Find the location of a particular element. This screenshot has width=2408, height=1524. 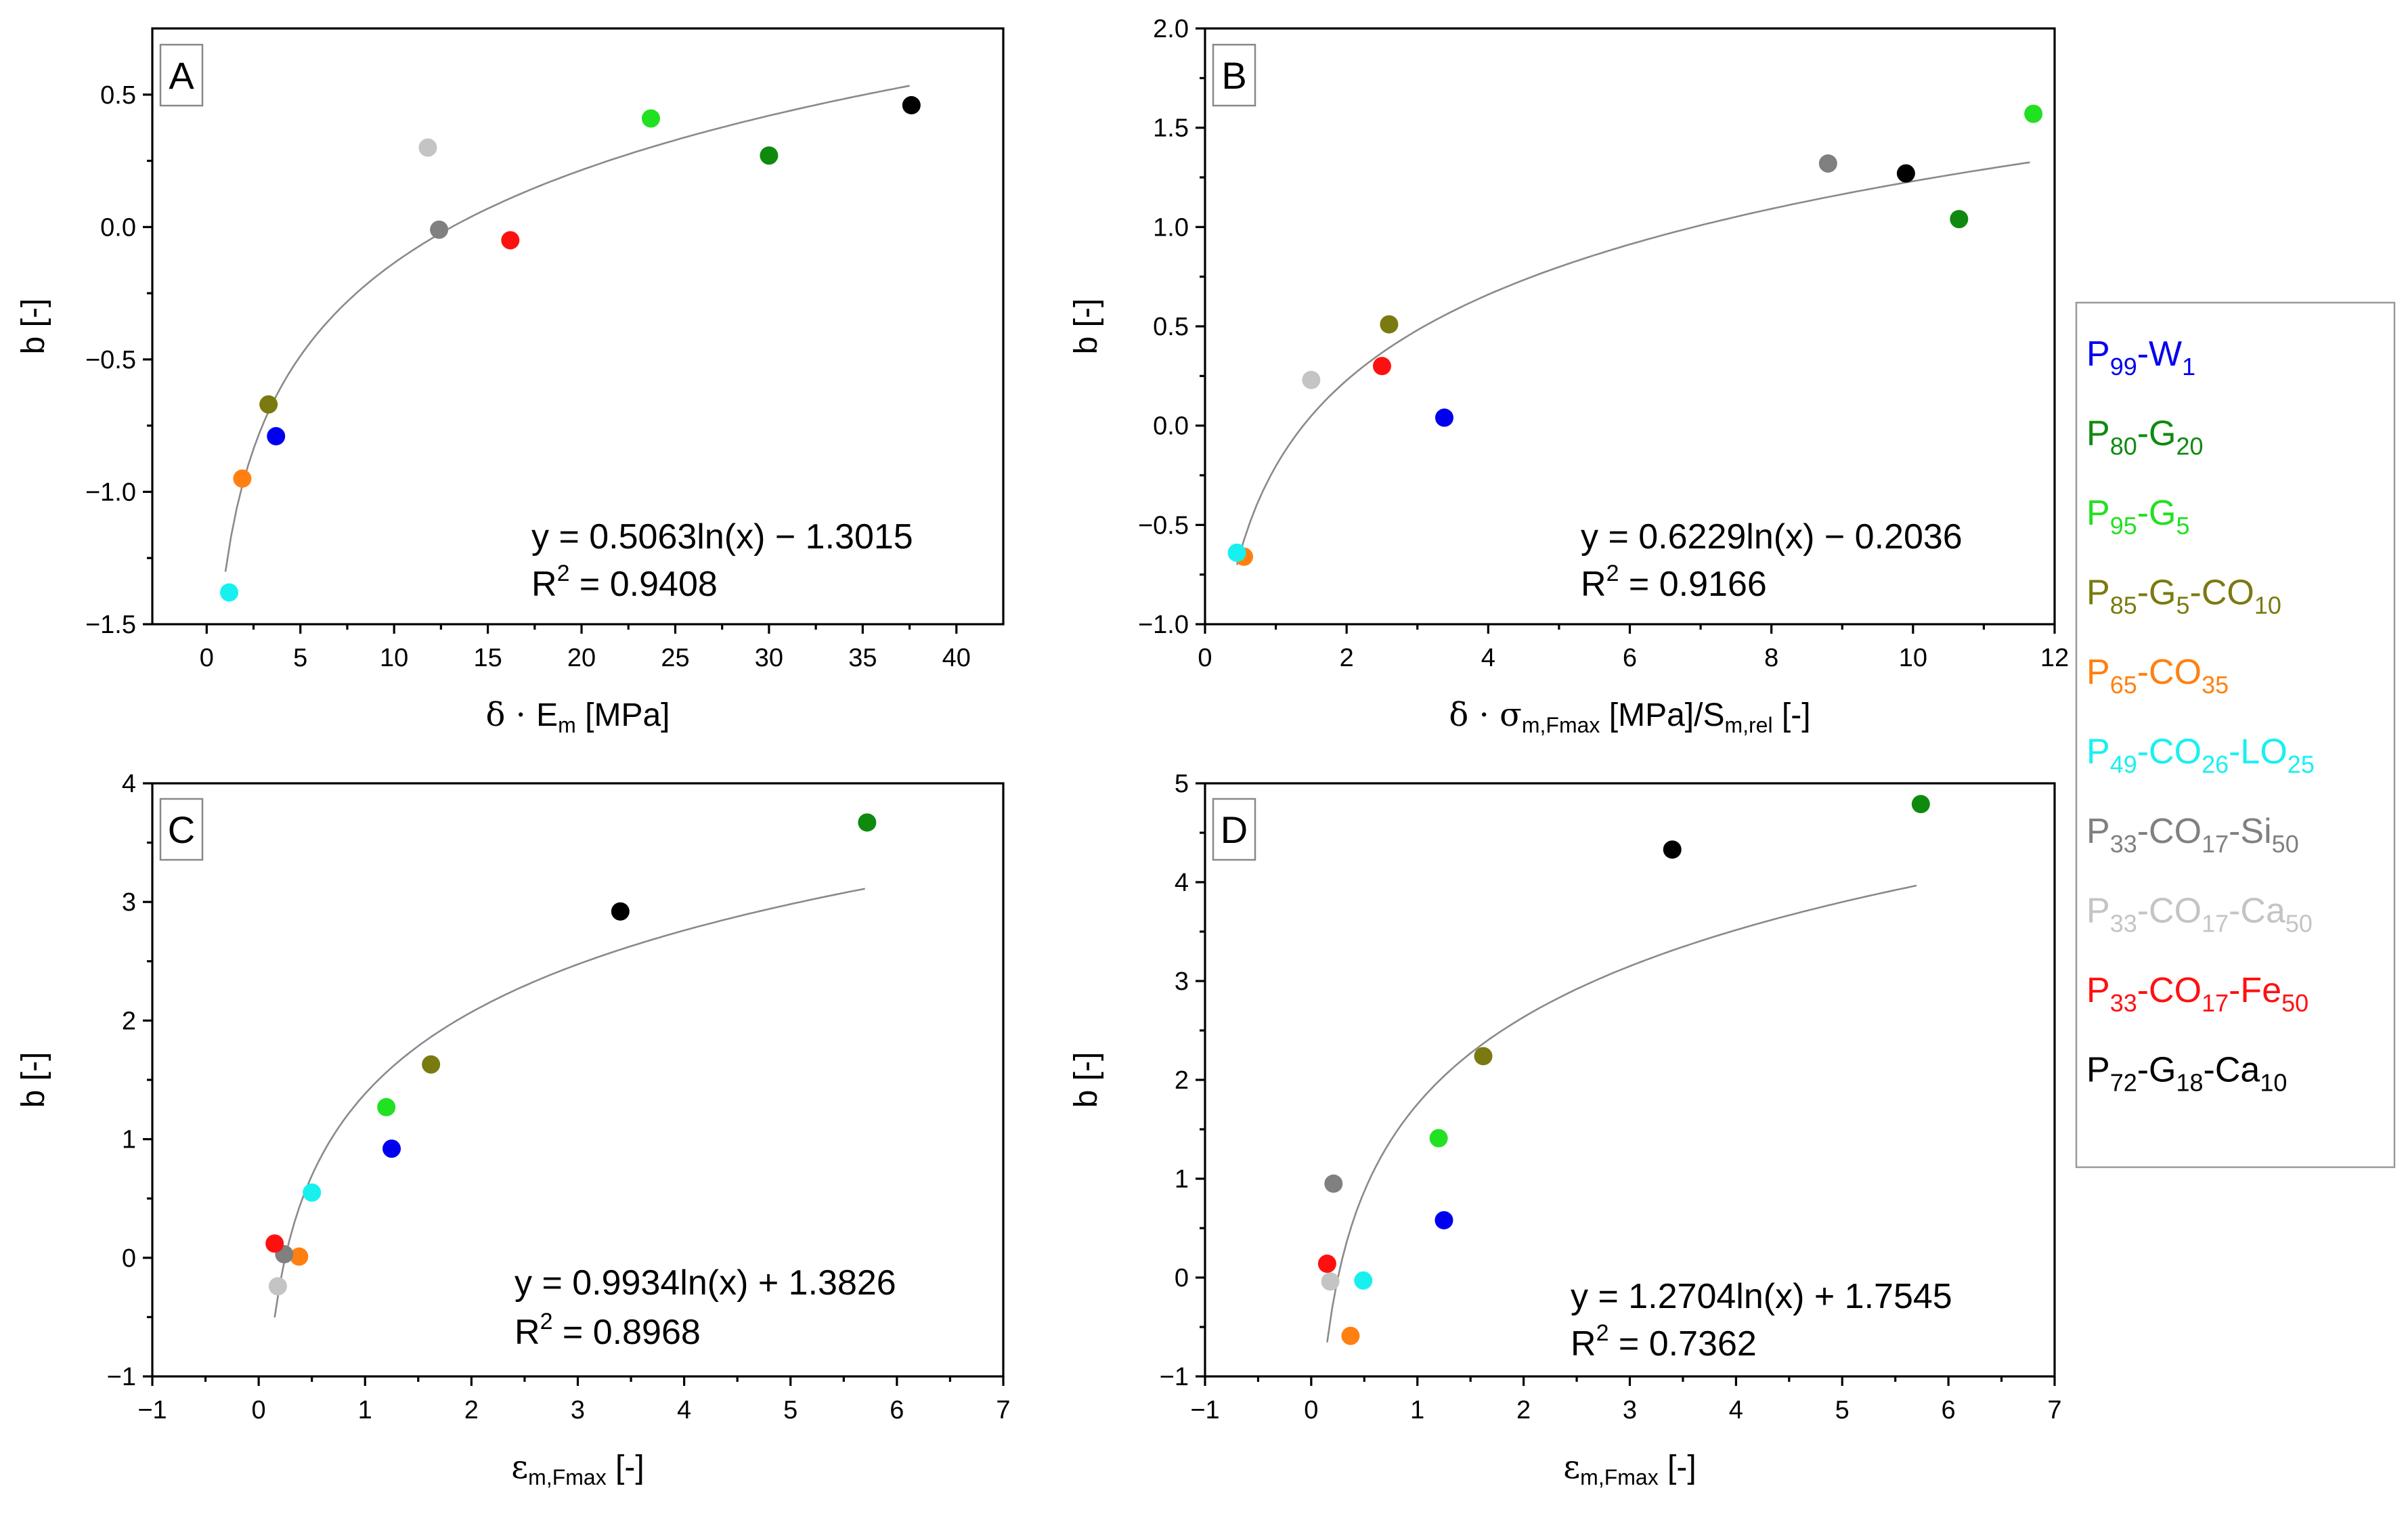

legend-item: P33-CO17-Si50 is located at coordinates (2192, 835).